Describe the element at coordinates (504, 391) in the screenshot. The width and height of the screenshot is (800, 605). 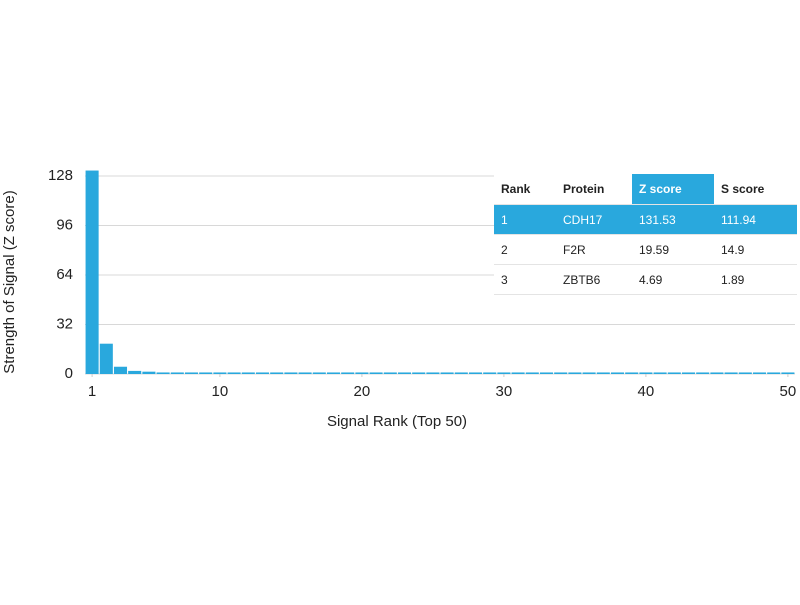
I see `x-tick-label: 30` at that location.